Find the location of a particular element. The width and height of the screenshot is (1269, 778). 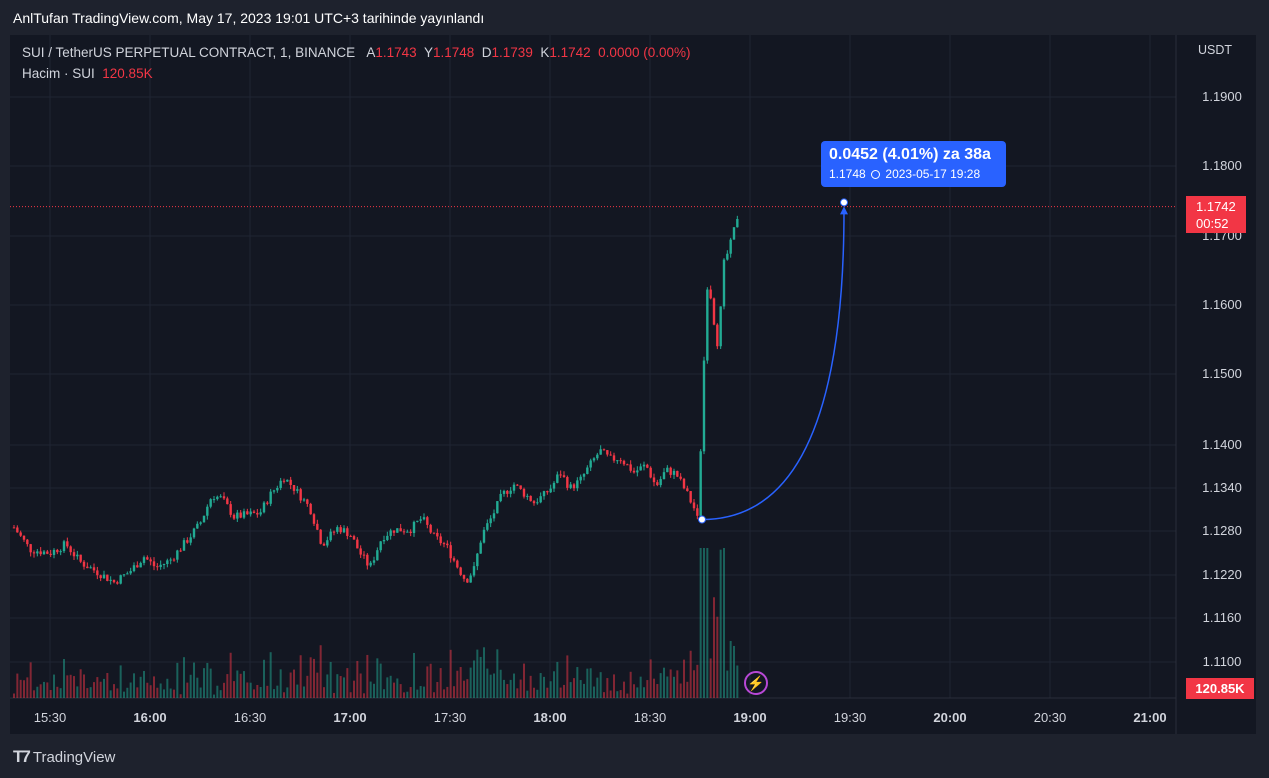

time-tick: 15:30 is located at coordinates (50, 717).